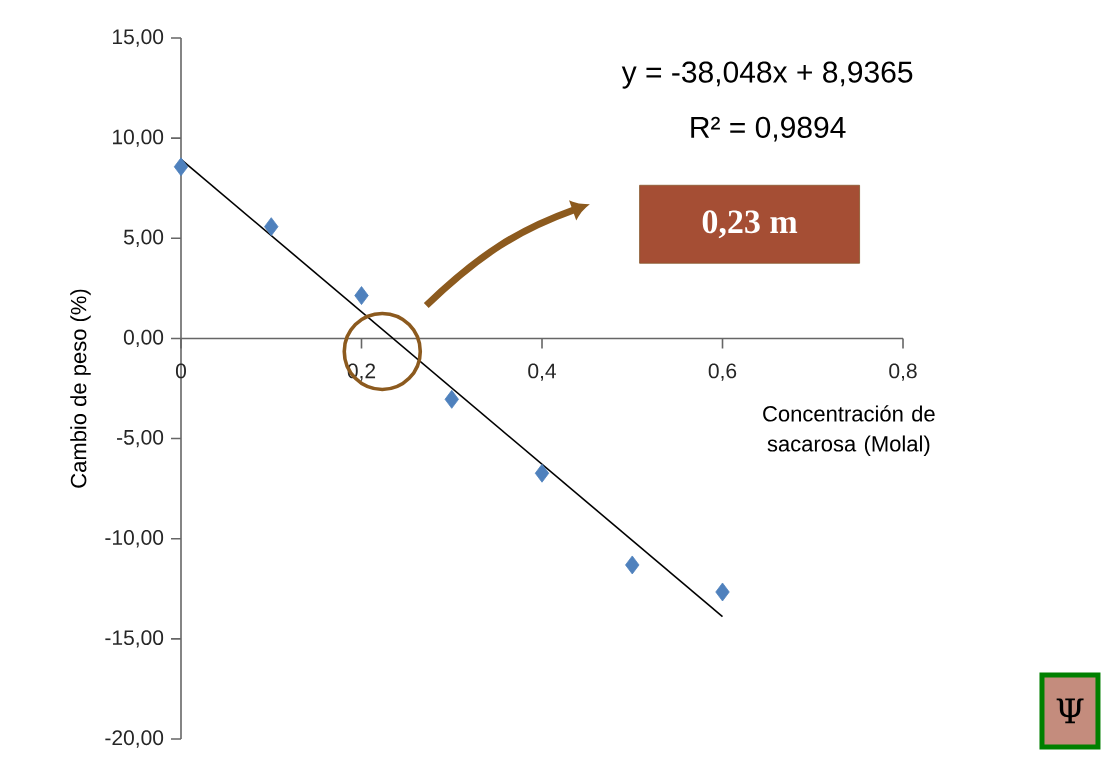  I want to click on y-tick-label: -20,00, so click(134, 739).